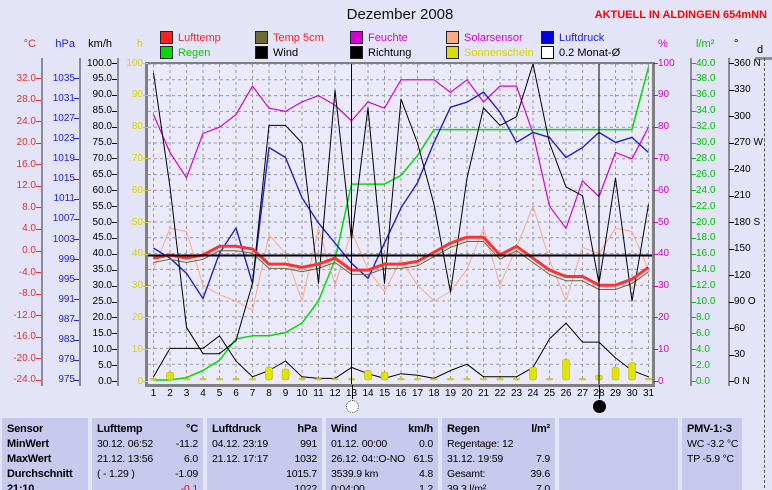 The image size is (772, 490). What do you see at coordinates (203, 393) in the screenshot?
I see `x-axis-day-label: 4` at bounding box center [203, 393].